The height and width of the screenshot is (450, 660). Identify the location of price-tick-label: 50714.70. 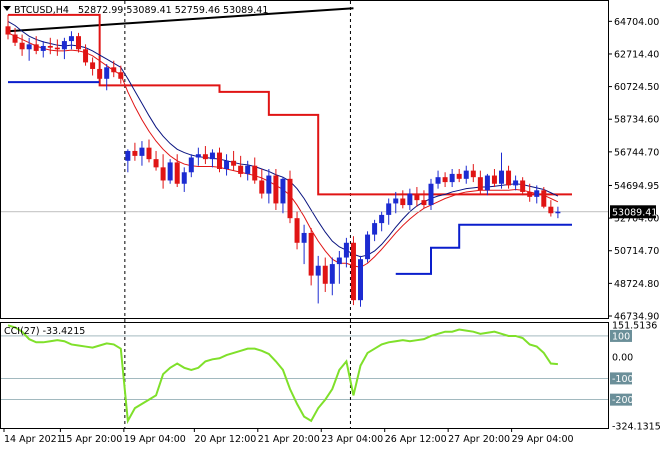
(636, 251).